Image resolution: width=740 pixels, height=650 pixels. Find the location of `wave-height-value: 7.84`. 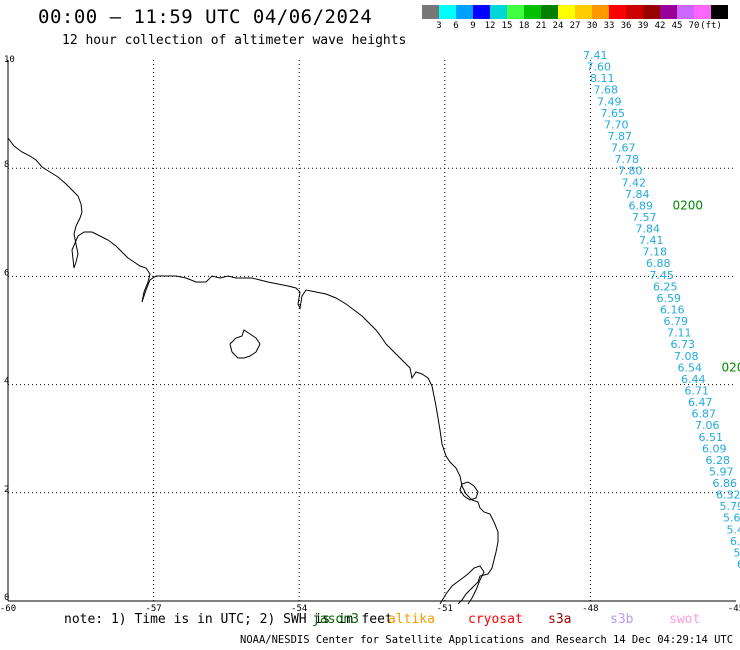

wave-height-value: 7.84 is located at coordinates (637, 194).